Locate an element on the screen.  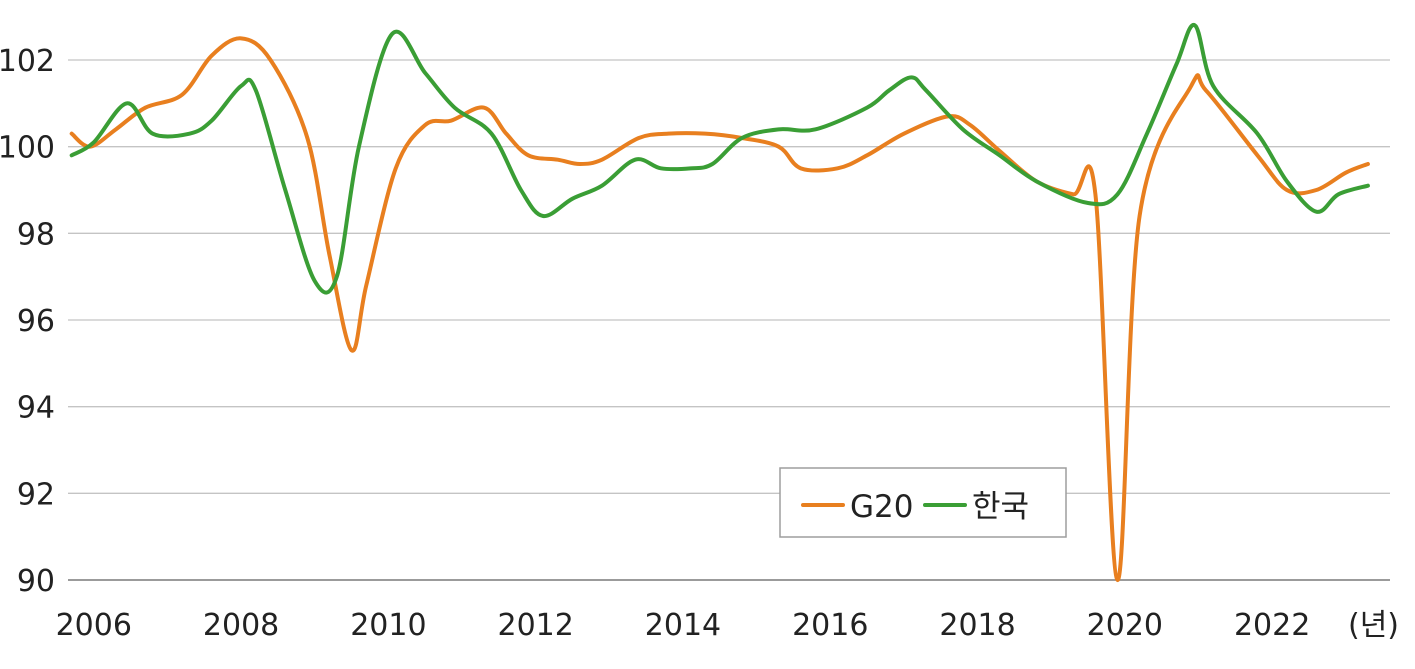
y-tick-label-90: 90 is located at coordinates (36, 581).